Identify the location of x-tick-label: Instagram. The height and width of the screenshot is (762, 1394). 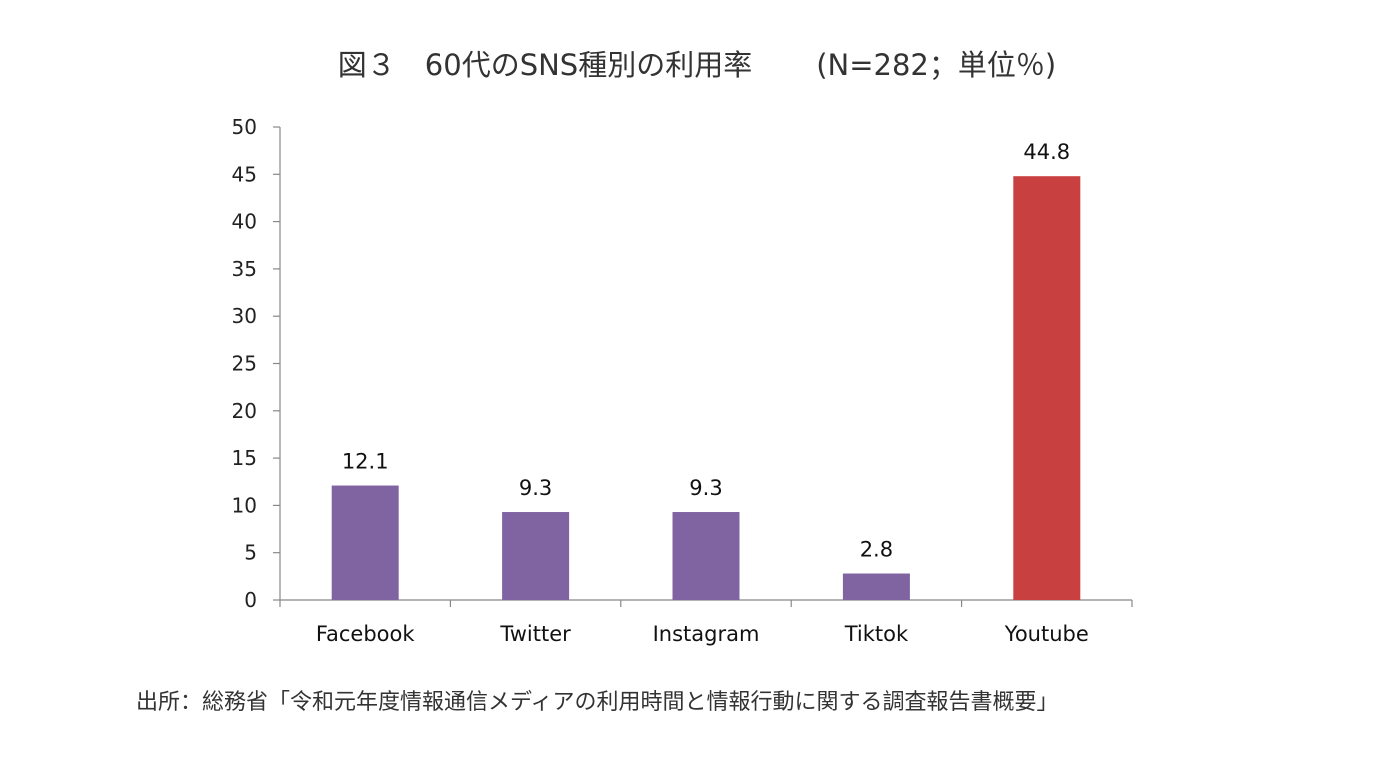
(706, 634).